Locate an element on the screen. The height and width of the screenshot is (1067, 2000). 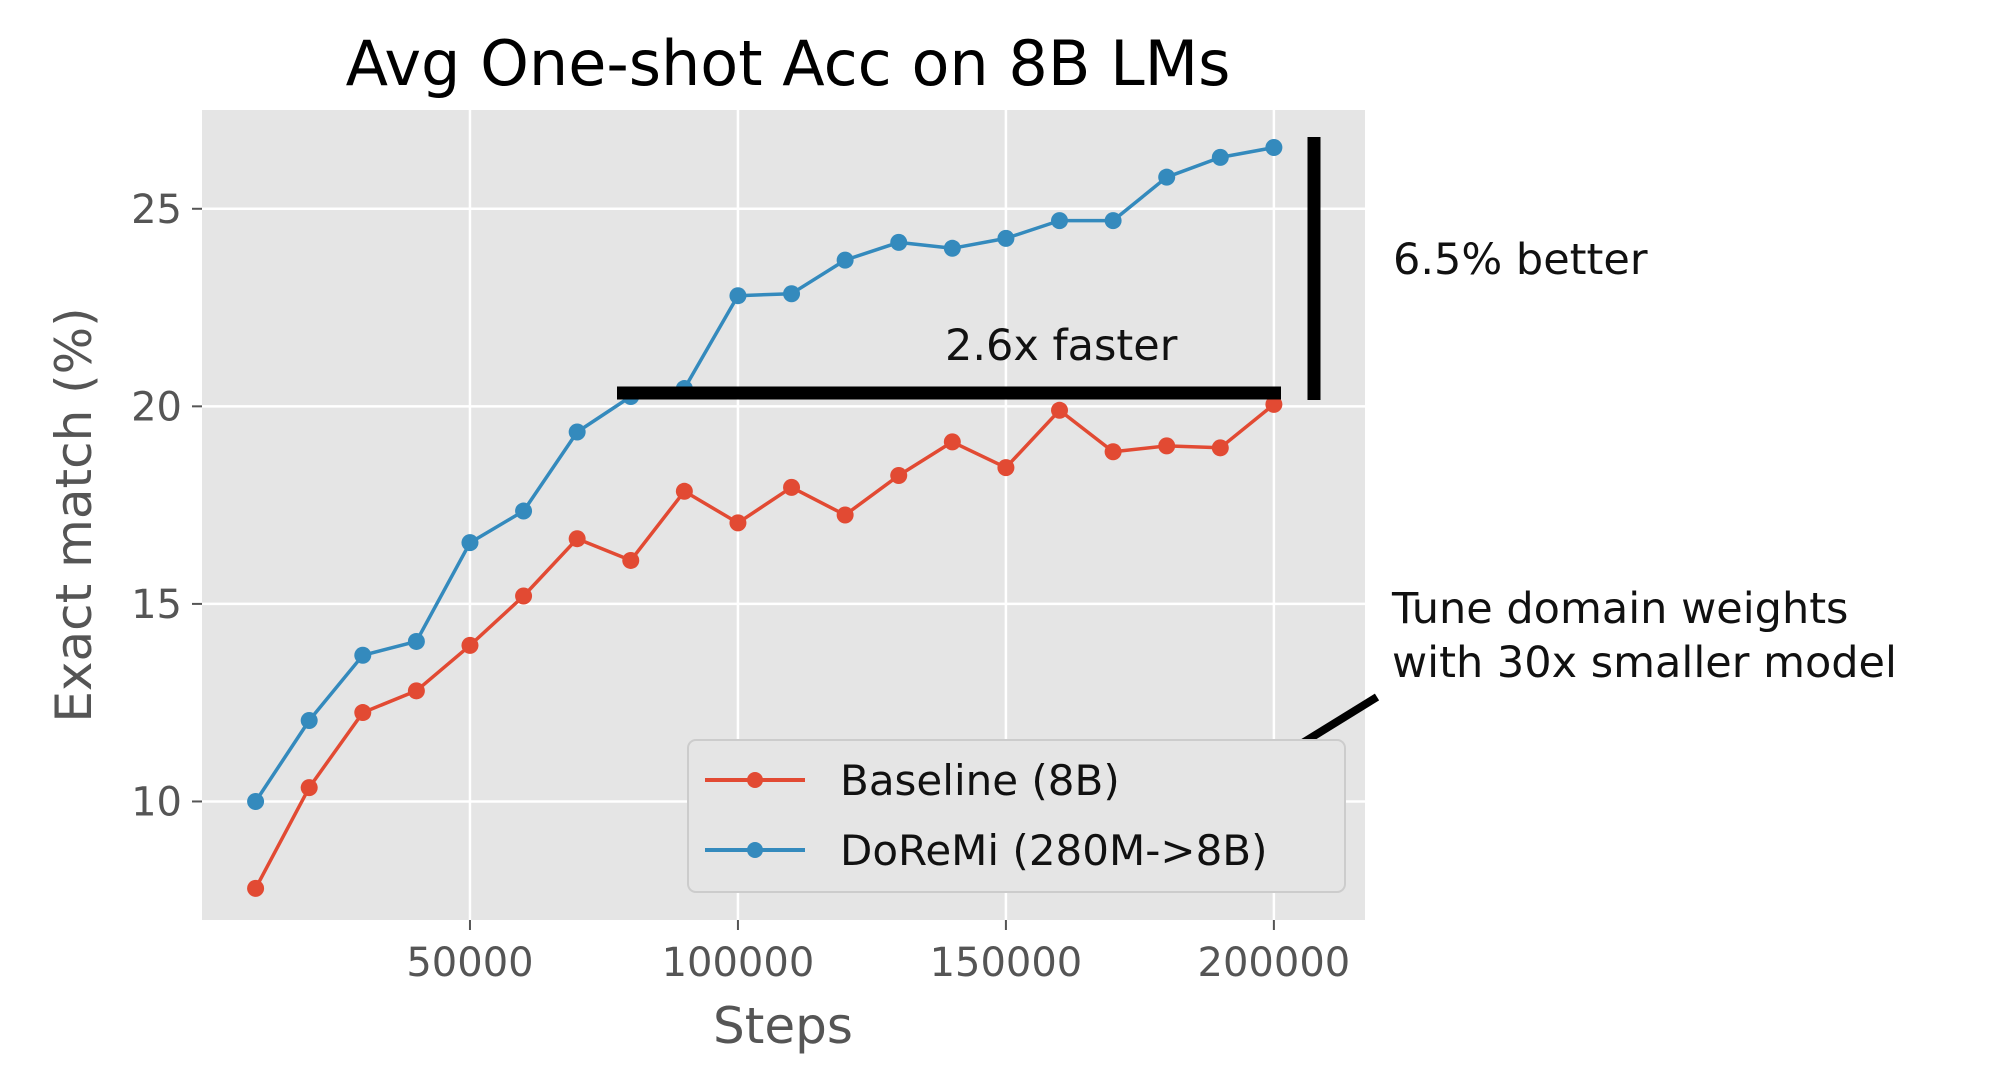
chart-title: Avg One-shot Acc on 8B LMs is located at coordinates (788, 63).